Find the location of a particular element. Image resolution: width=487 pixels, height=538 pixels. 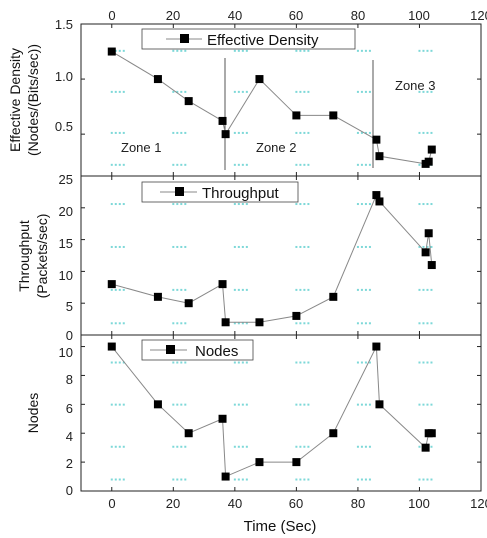

legend: Effective Density is located at coordinates (248, 39).